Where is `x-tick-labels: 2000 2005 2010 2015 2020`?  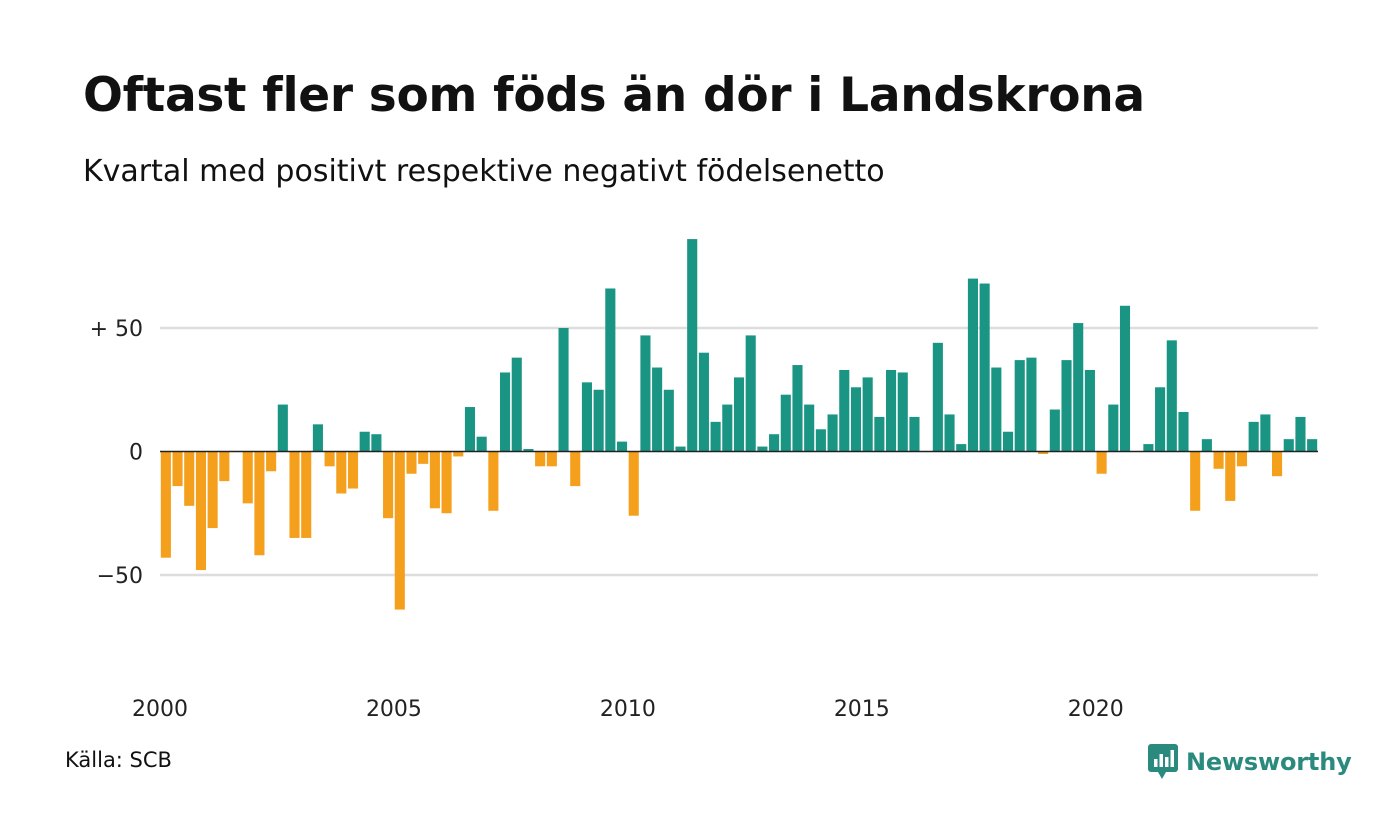
x-tick-labels: 2000 2005 2010 2015 2020 is located at coordinates (628, 709).